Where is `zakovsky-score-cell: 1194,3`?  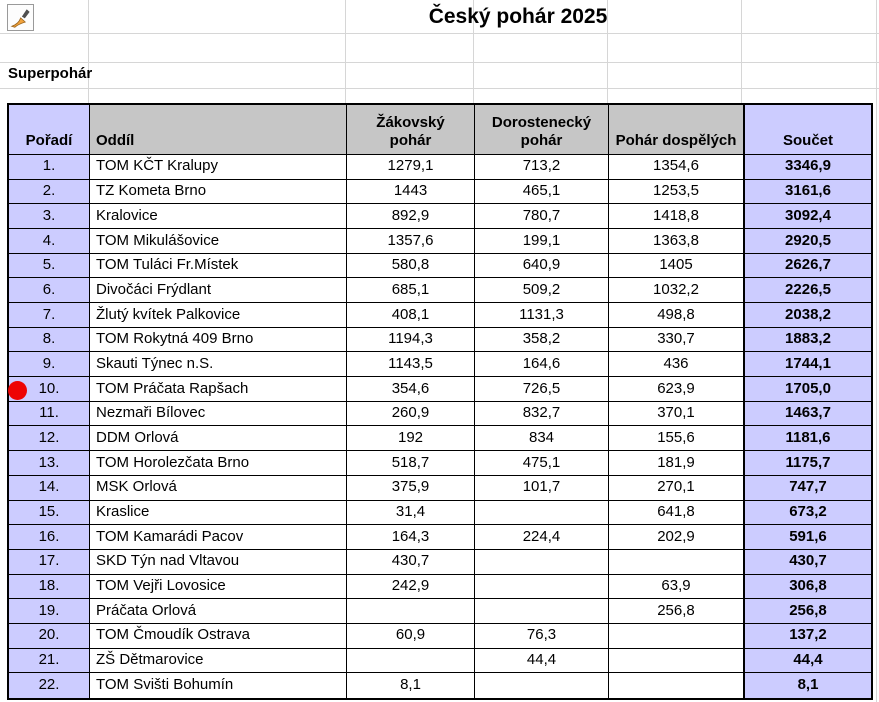
zakovsky-score-cell: 1194,3 is located at coordinates (411, 340).